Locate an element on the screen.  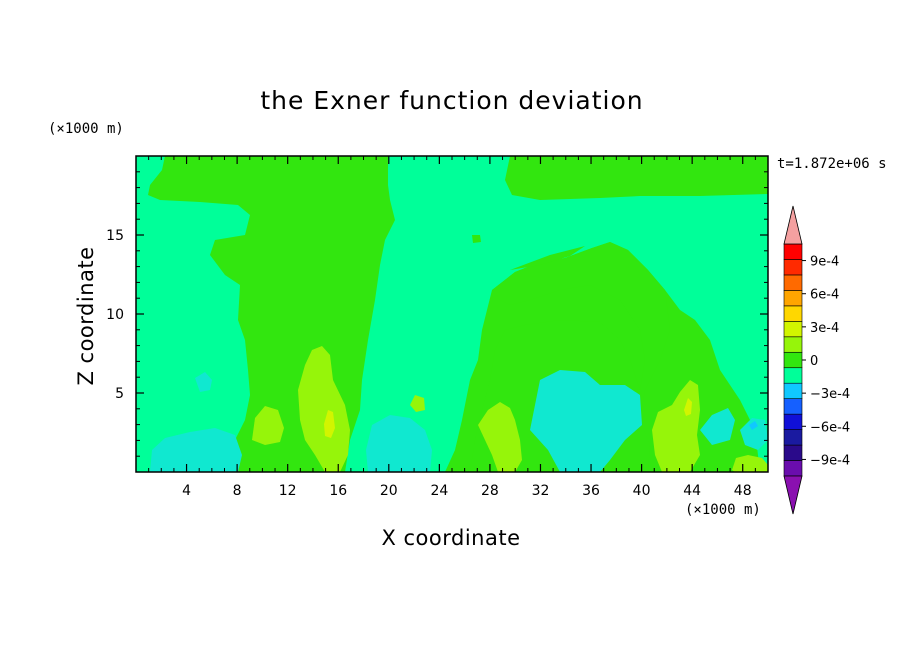
contour-blue-dot is located at coordinates (753, 425).